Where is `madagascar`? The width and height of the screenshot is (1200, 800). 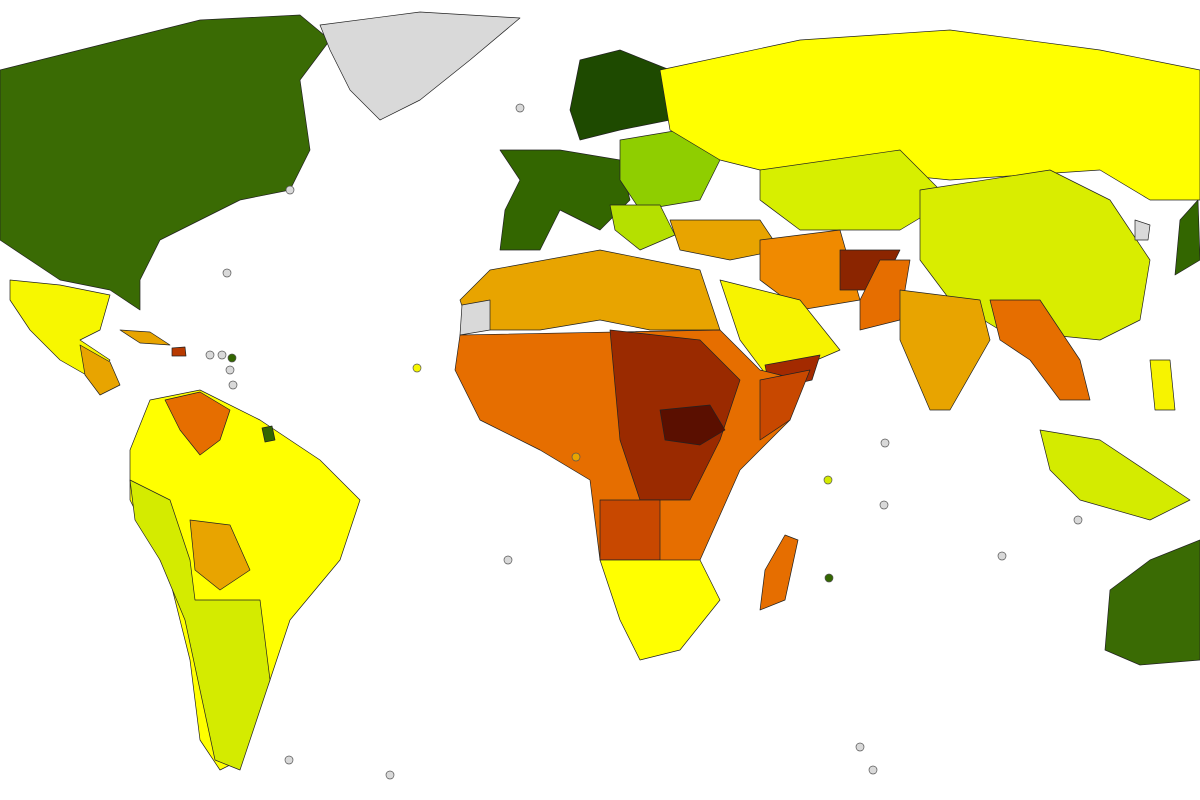 madagascar is located at coordinates (779, 572).